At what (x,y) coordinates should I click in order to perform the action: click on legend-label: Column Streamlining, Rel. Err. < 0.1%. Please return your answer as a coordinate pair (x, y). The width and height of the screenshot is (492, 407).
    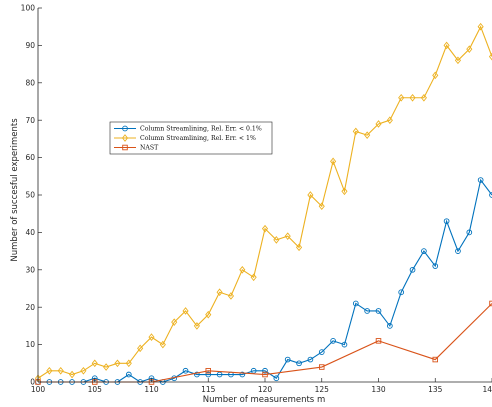
    Looking at the image, I should click on (201, 129).